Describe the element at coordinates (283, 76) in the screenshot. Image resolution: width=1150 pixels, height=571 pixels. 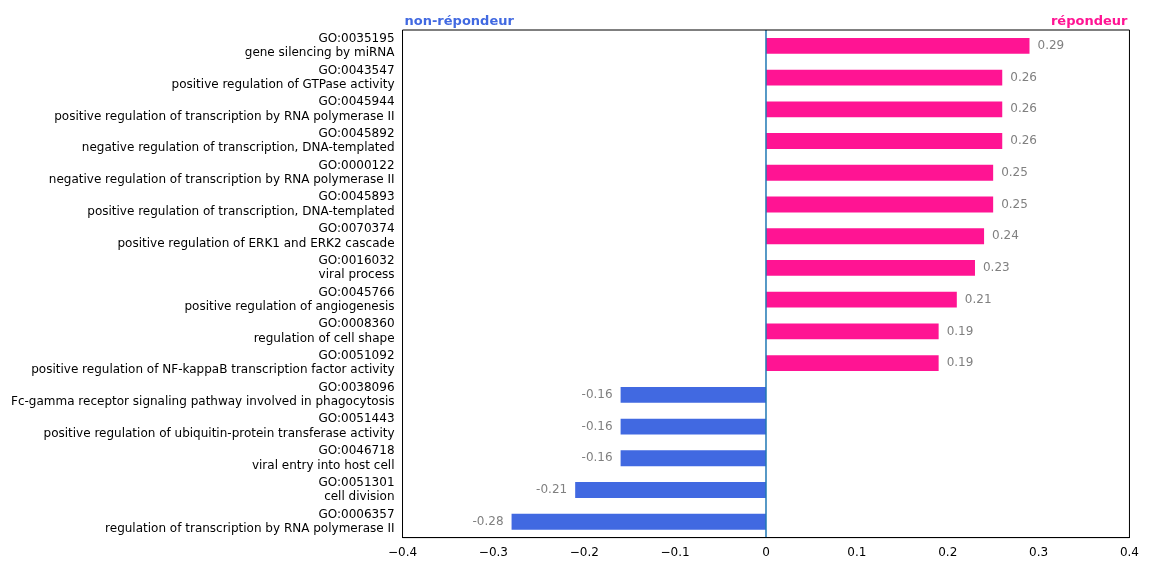
I see `y-tick-label: GO:0043547 positive regulation of GTPase activity` at that location.